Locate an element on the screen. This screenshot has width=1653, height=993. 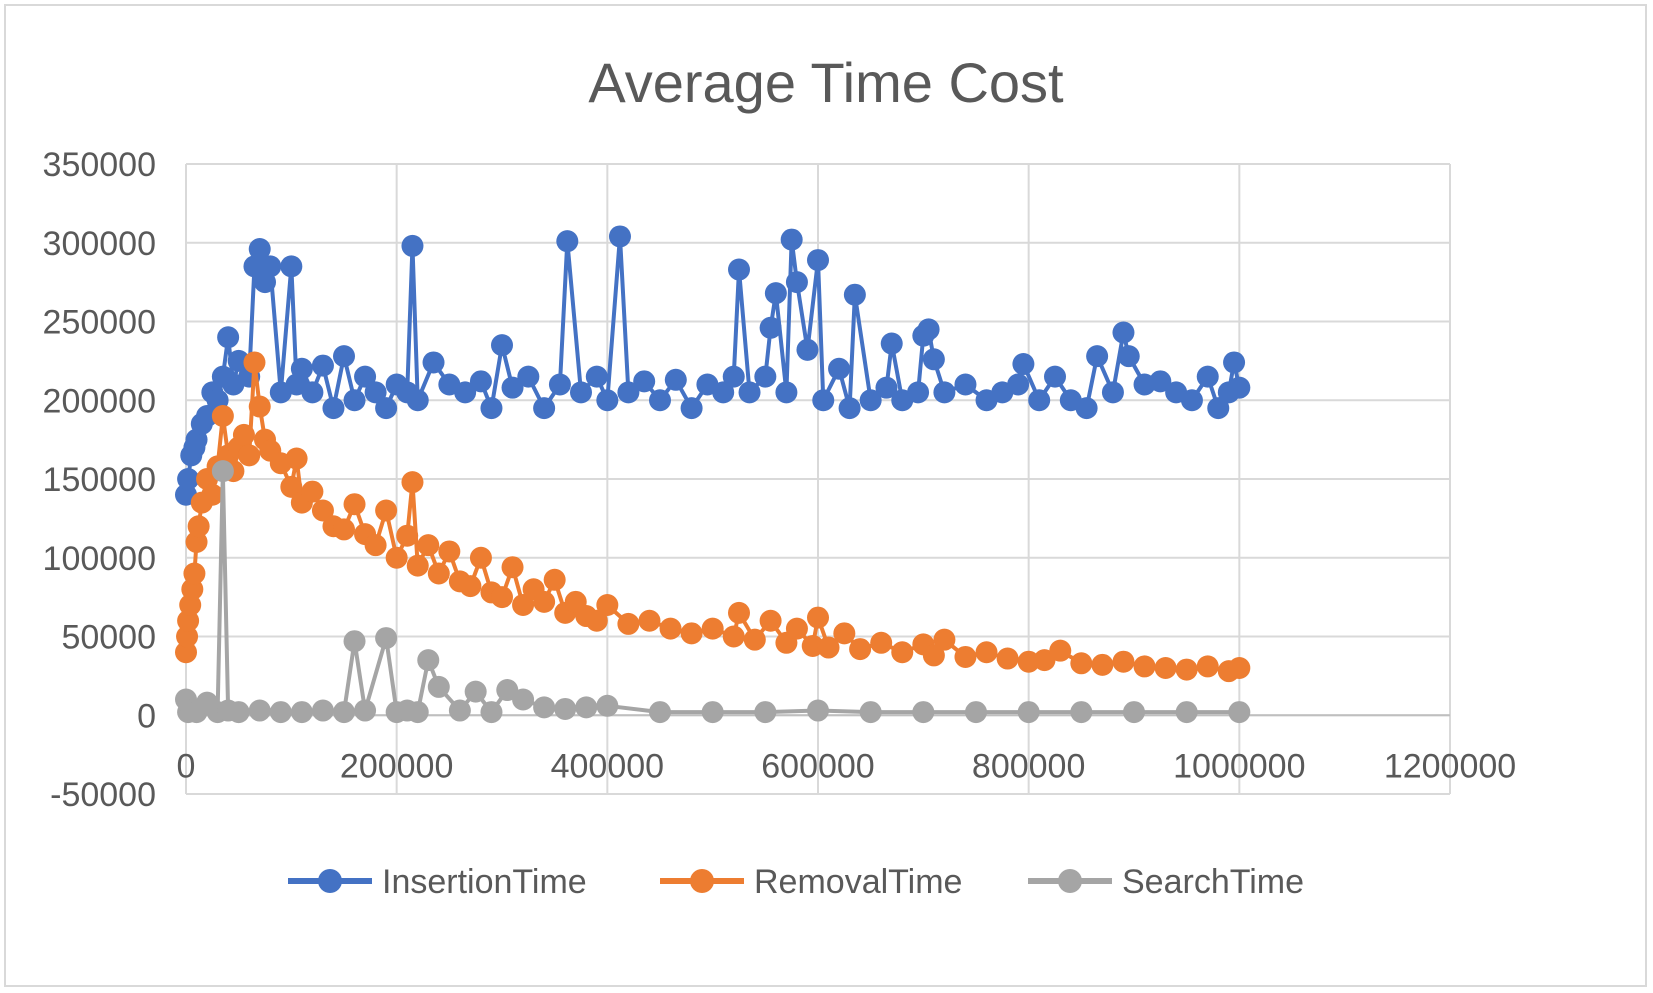
x-tick-label: 1000000 is located at coordinates (1239, 766).